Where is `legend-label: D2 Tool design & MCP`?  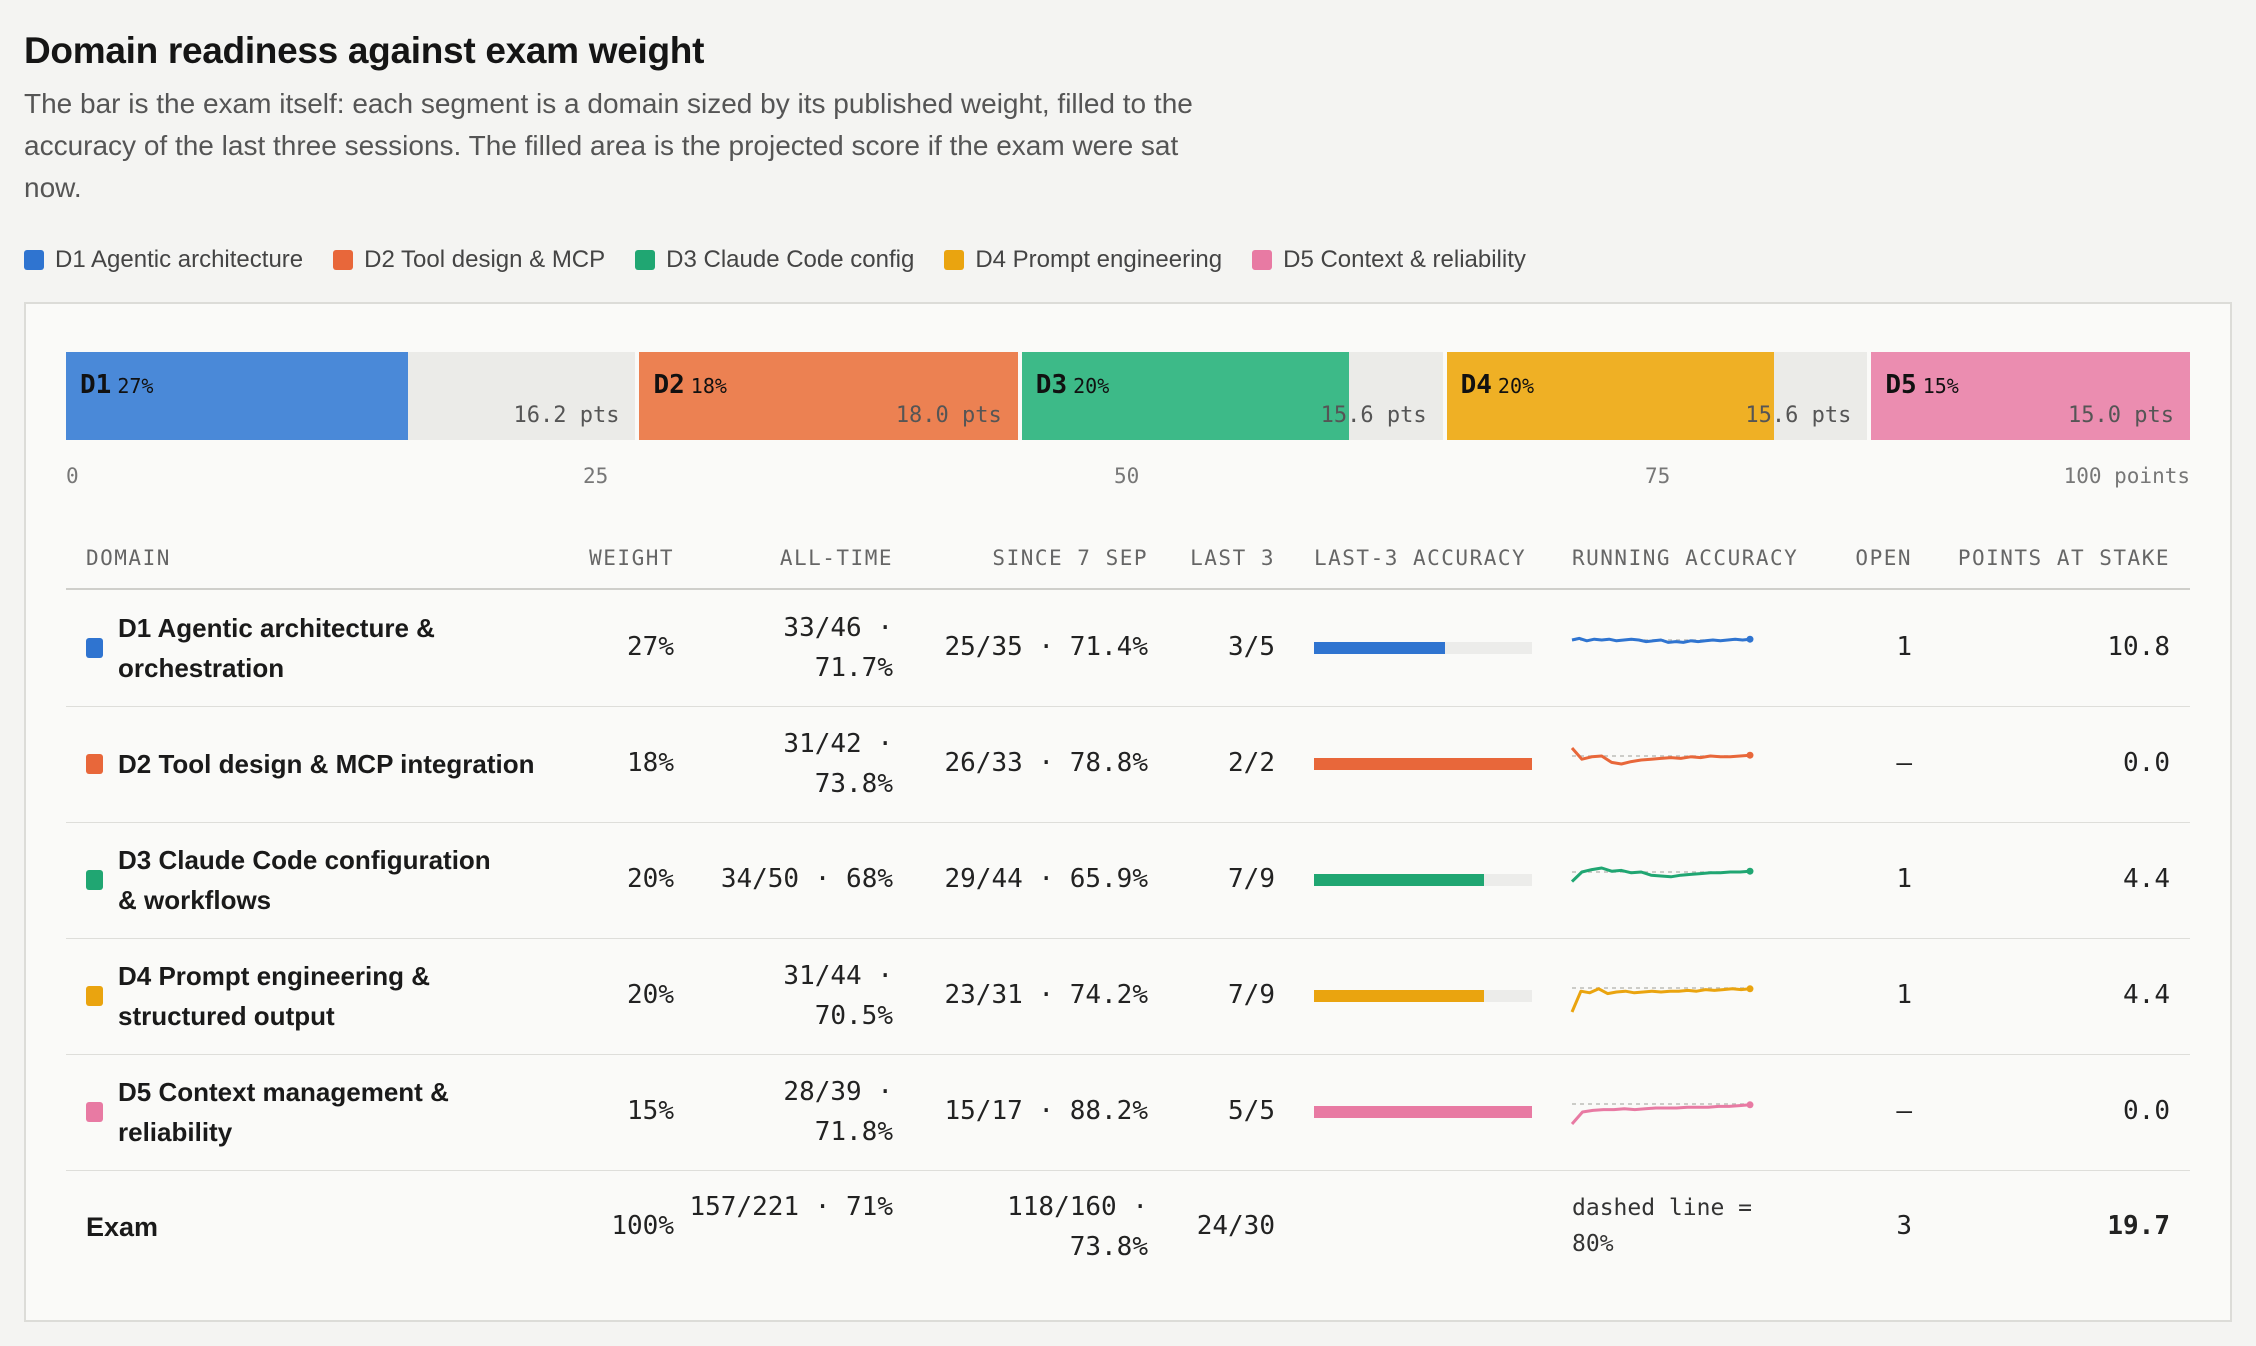
legend-label: D2 Tool design & MCP is located at coordinates (485, 259).